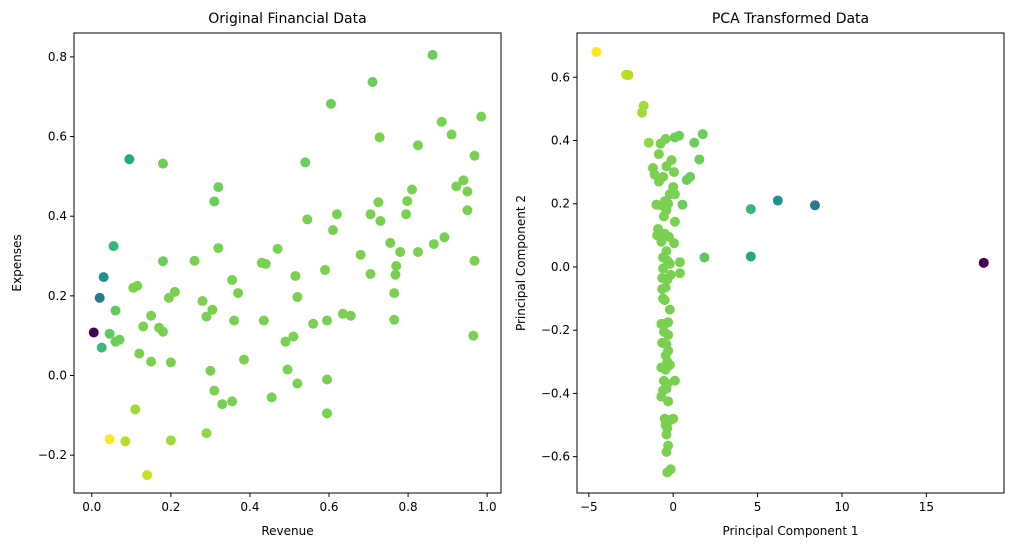 The height and width of the screenshot is (547, 1012). Describe the element at coordinates (926, 507) in the screenshot. I see `x-tick-label: 15` at that location.